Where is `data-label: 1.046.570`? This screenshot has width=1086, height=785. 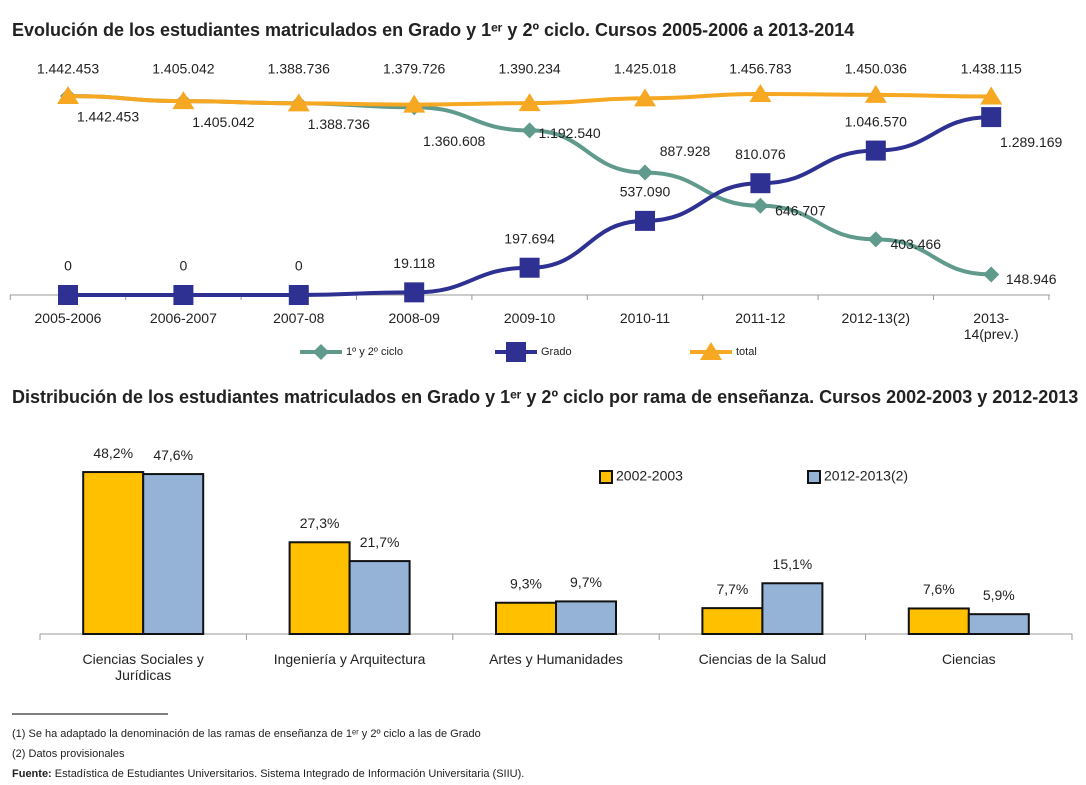
data-label: 1.046.570 is located at coordinates (876, 121).